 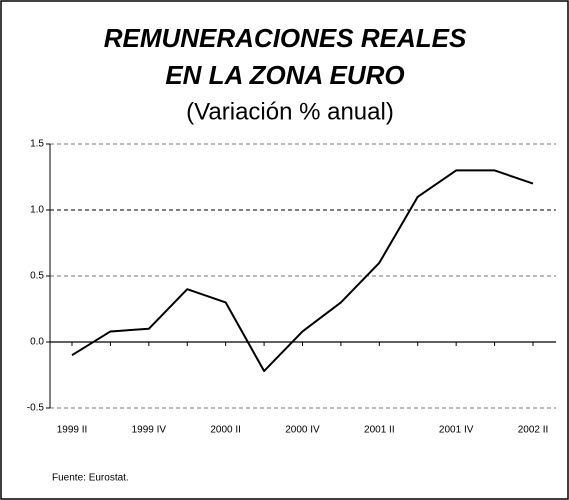 I want to click on y-tick-label: 0.0, so click(x=37, y=342).